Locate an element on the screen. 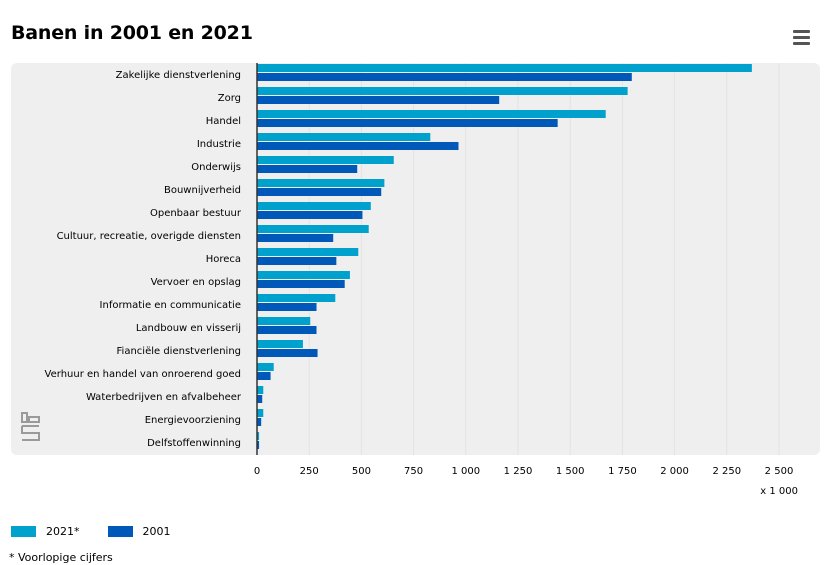  x-tick-label: 1 750 is located at coordinates (622, 471).